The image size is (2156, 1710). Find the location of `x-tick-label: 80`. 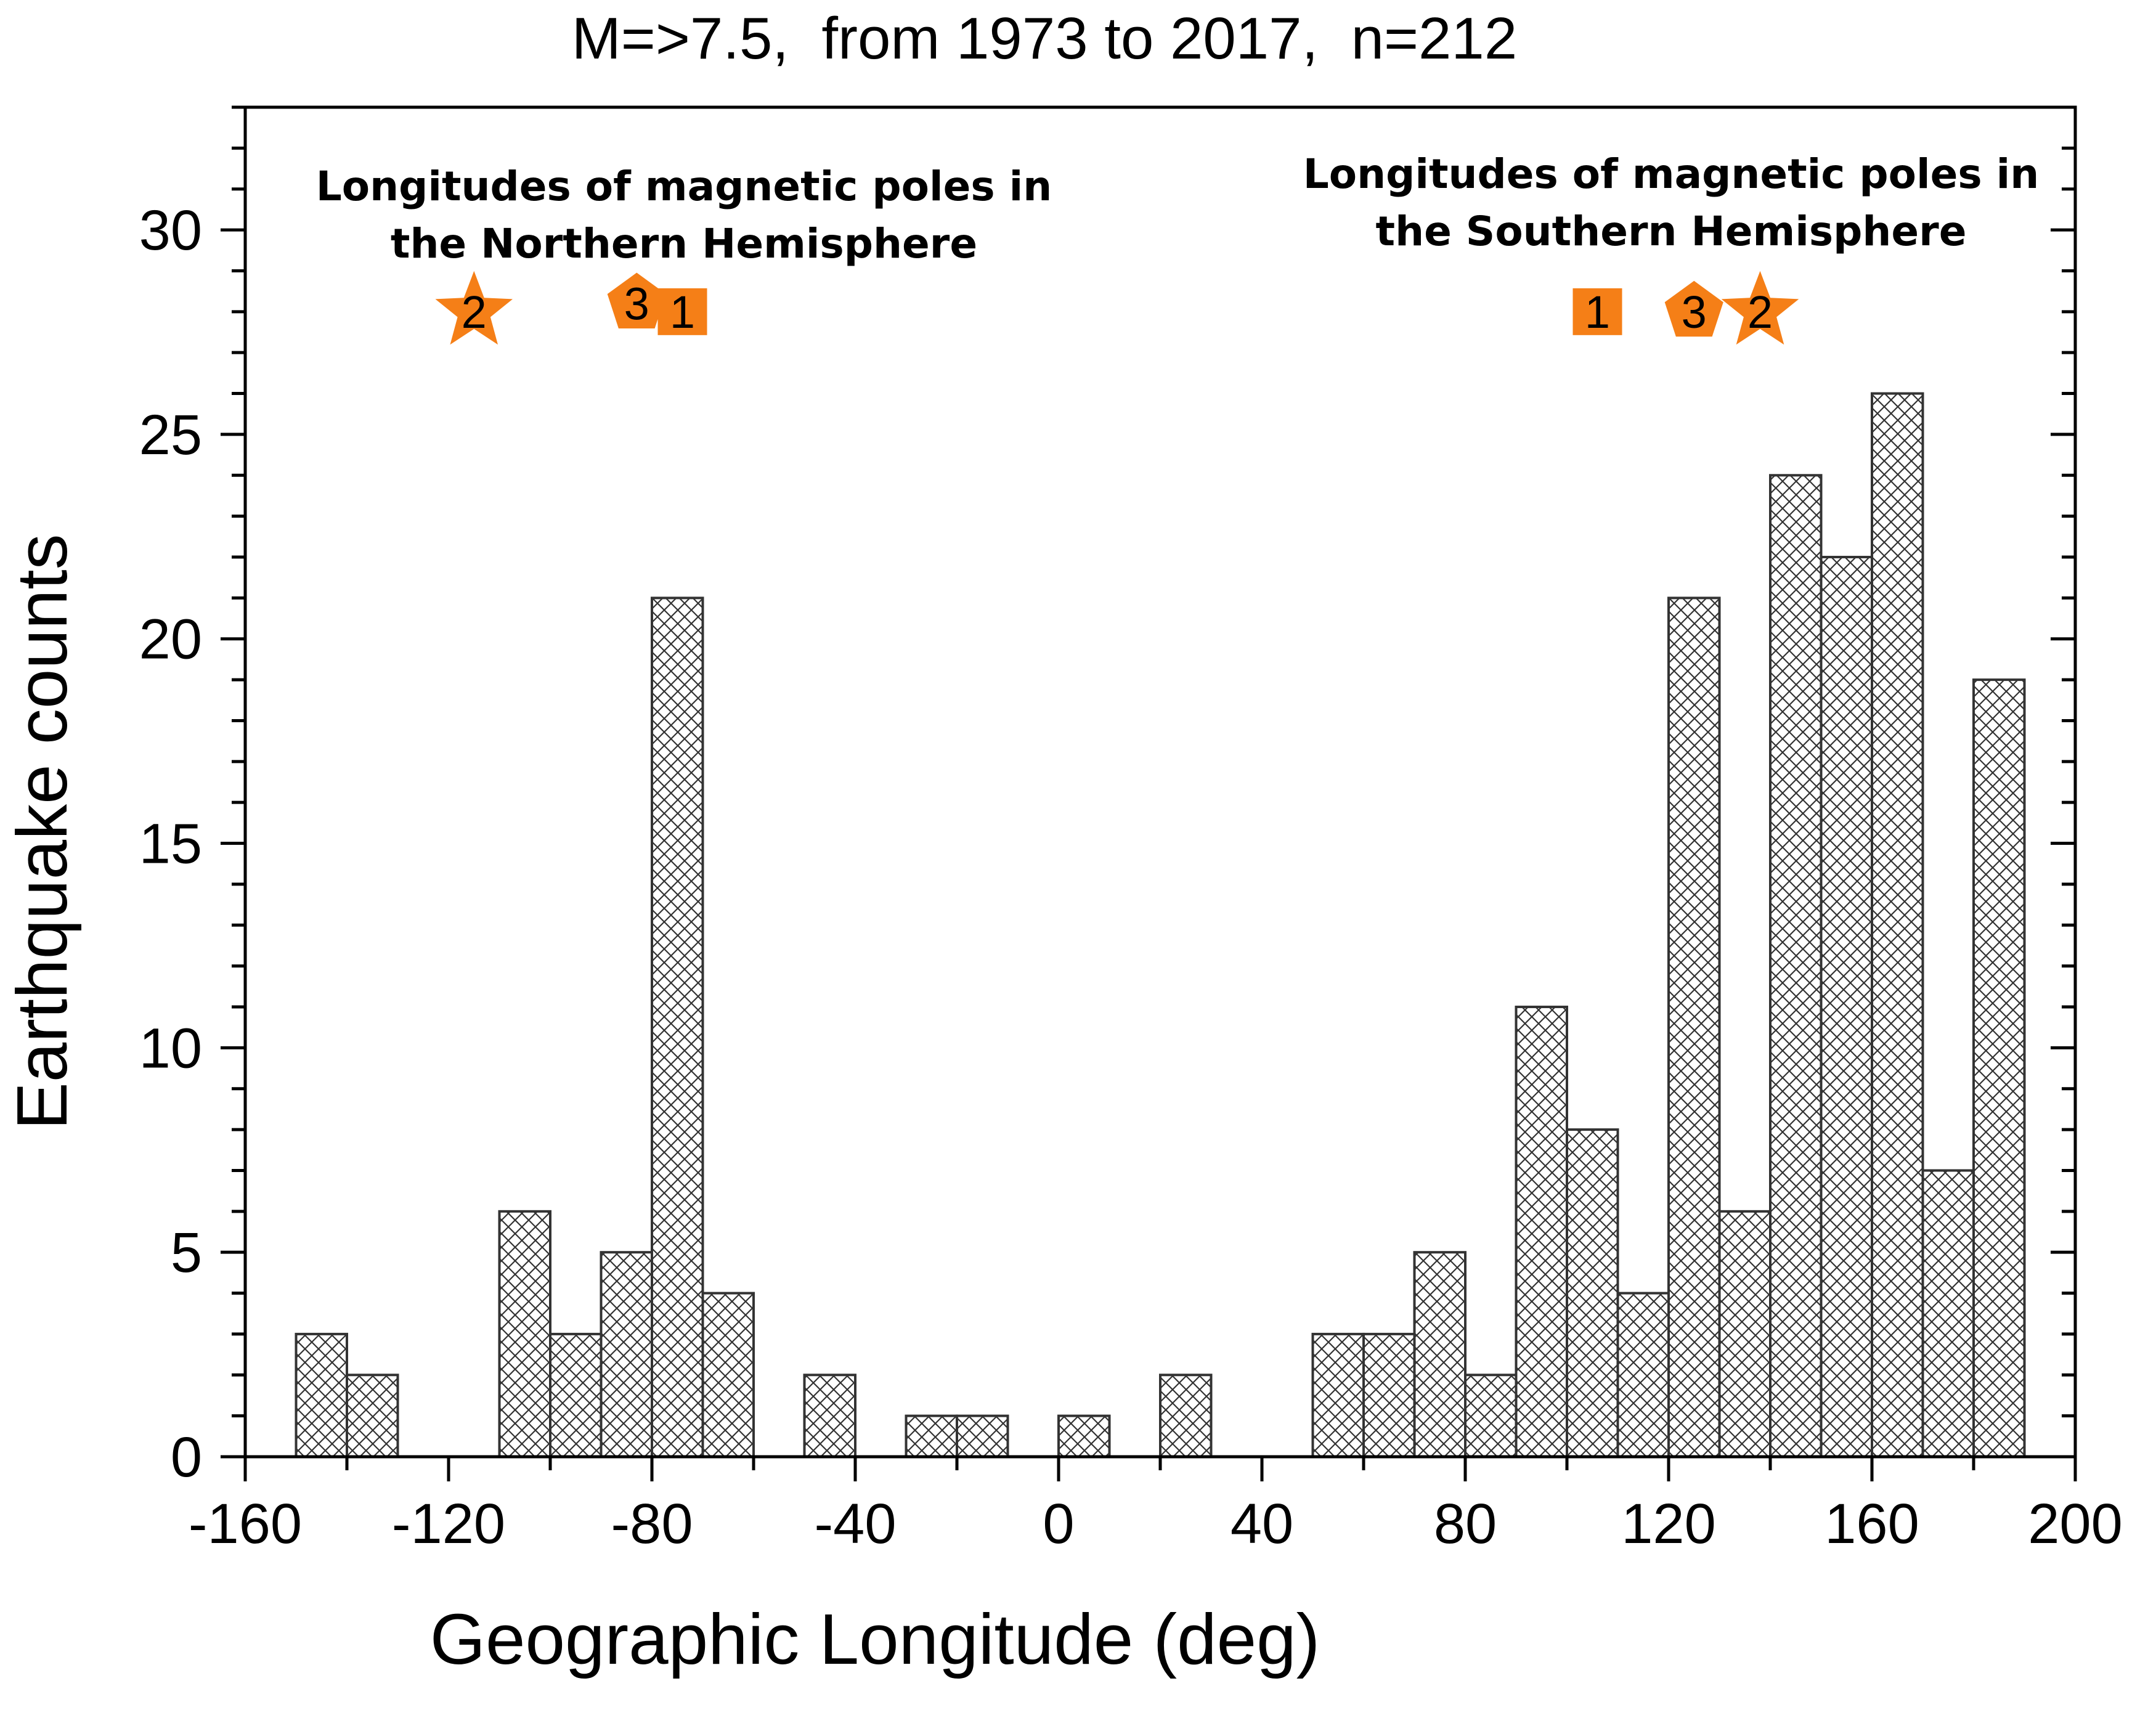

x-tick-label: 80 is located at coordinates (1465, 1523).